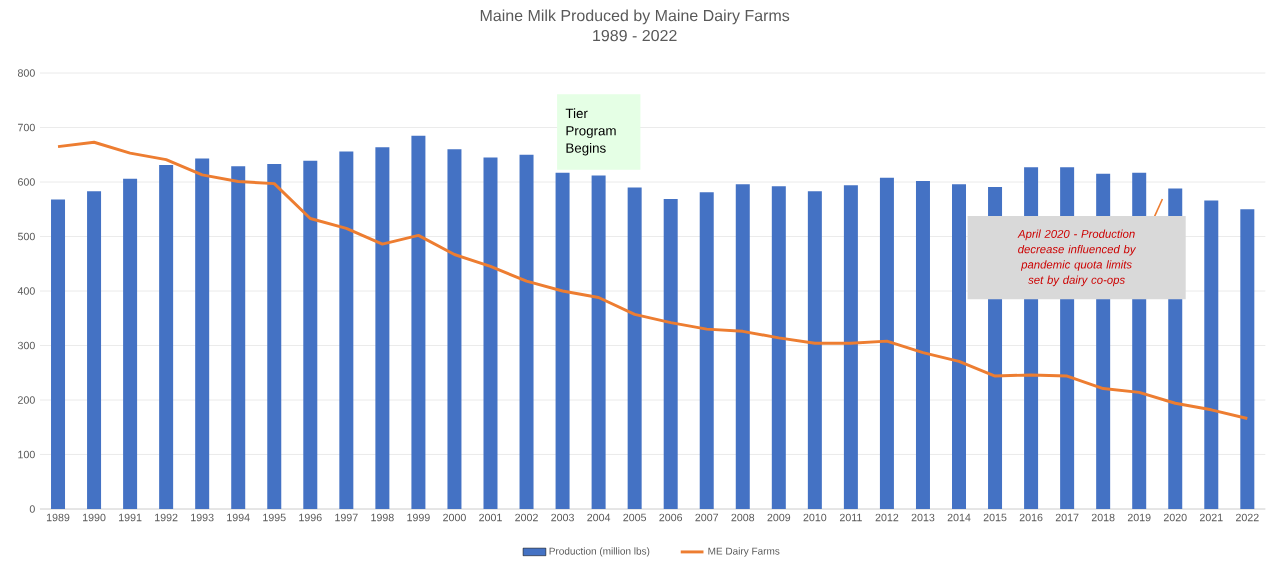 Image resolution: width=1270 pixels, height=564 pixels. What do you see at coordinates (635, 517) in the screenshot?
I see `x-tick-label: 2005` at bounding box center [635, 517].